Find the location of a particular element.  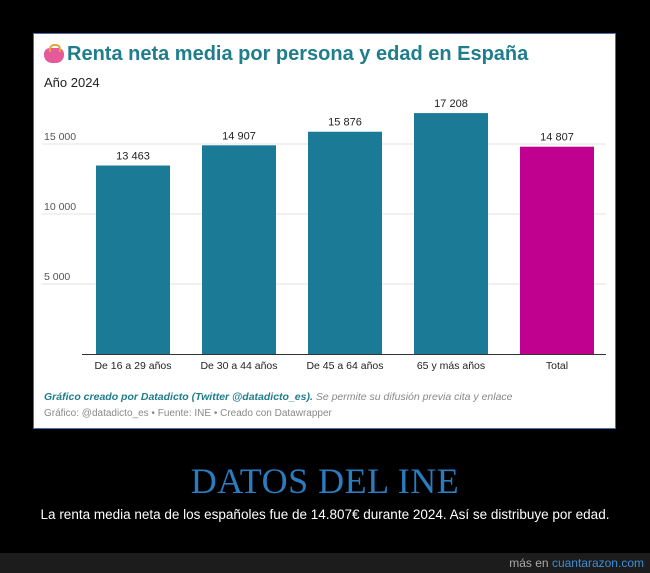

chart-subtitle: Año 2024 is located at coordinates (72, 82).